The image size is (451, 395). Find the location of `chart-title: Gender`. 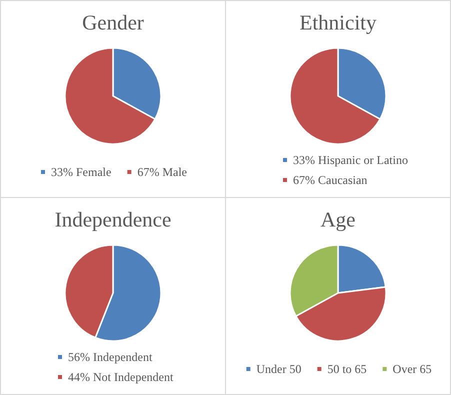

chart-title: Gender is located at coordinates (113, 22).